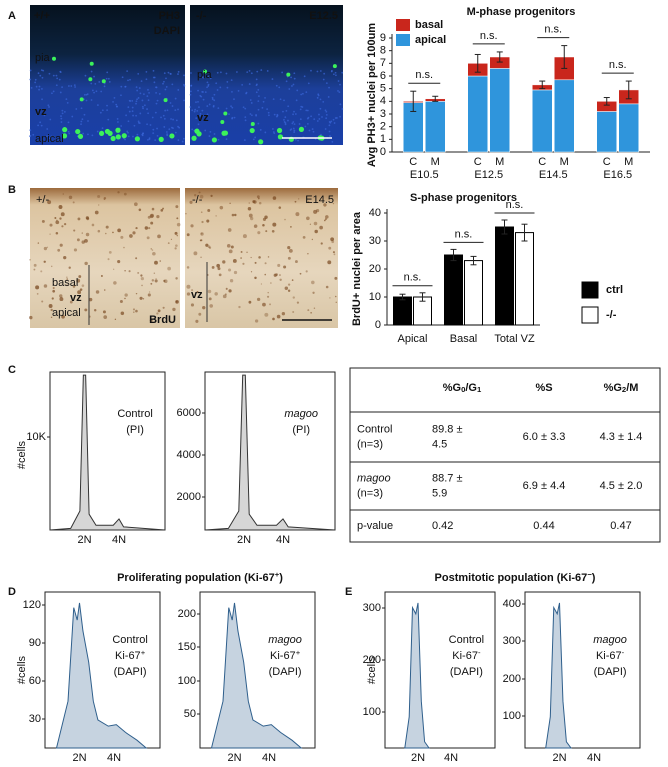  I want to click on histogram-label: Ki-67-, so click(610, 655).